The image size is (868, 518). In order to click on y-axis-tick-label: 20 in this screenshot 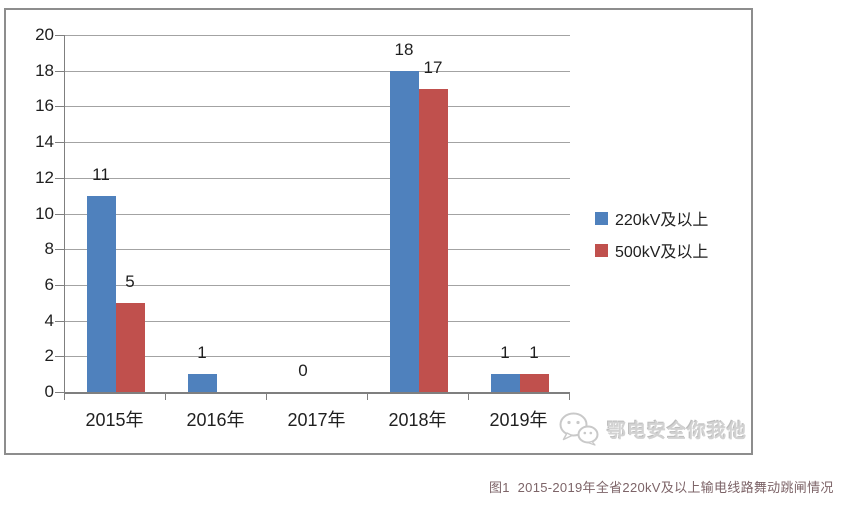, I will do `click(44, 34)`.